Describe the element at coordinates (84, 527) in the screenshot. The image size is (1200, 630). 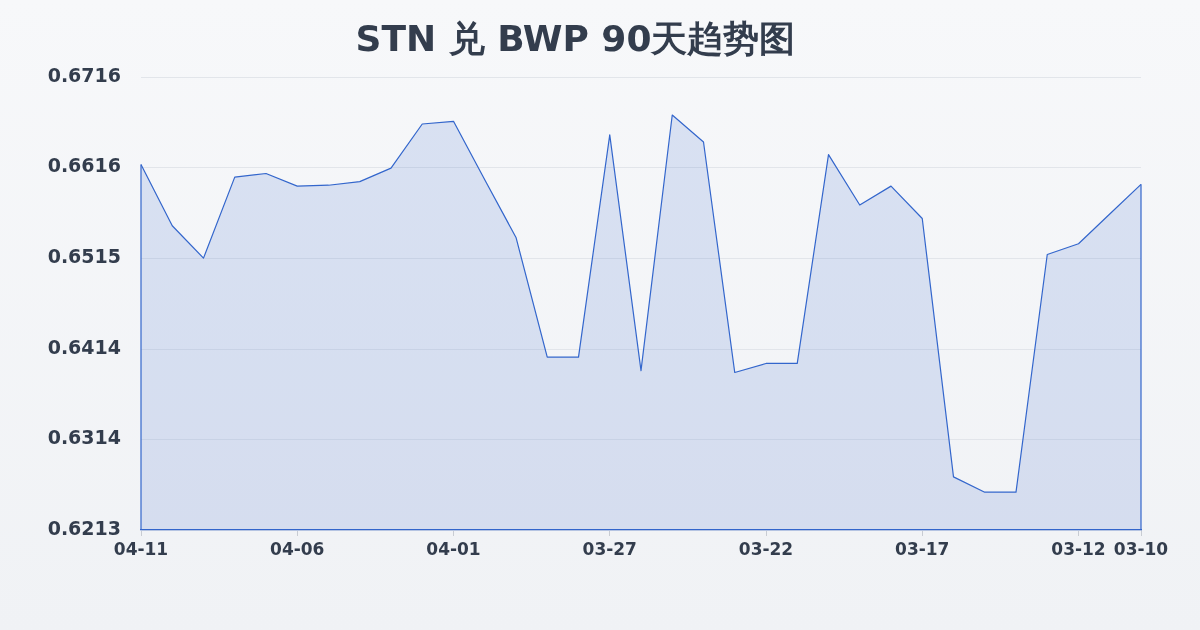
I see `y-tick-label: 0.6213` at that location.